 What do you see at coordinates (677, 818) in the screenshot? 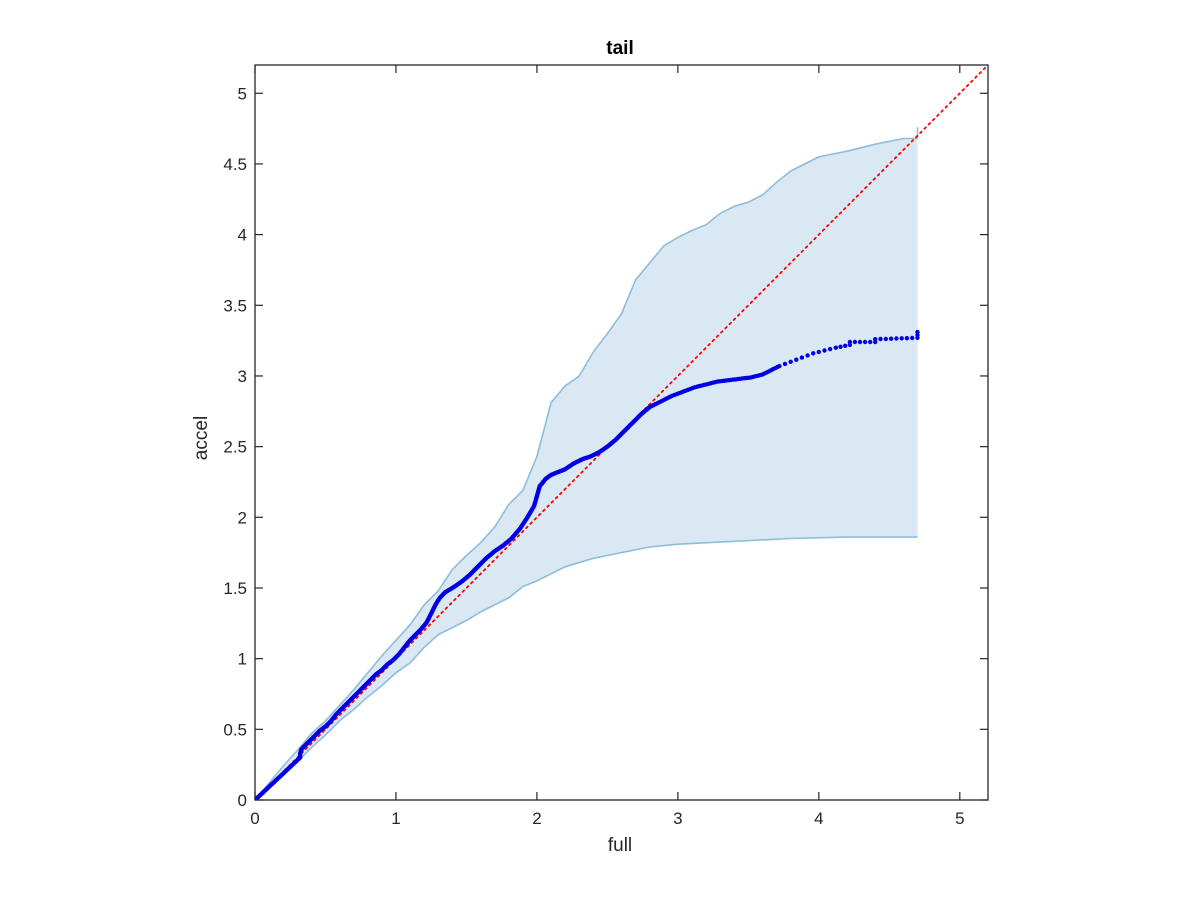
I see `x-tick-label: 3` at bounding box center [677, 818].